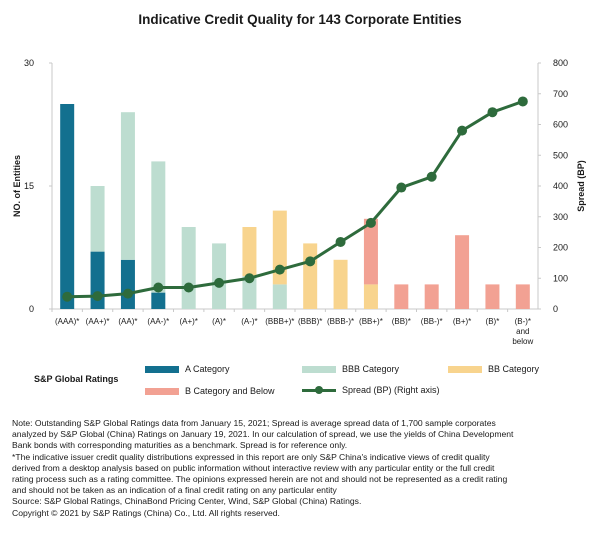 The width and height of the screenshot is (600, 534). I want to click on x-tick-label: and, so click(522, 331).